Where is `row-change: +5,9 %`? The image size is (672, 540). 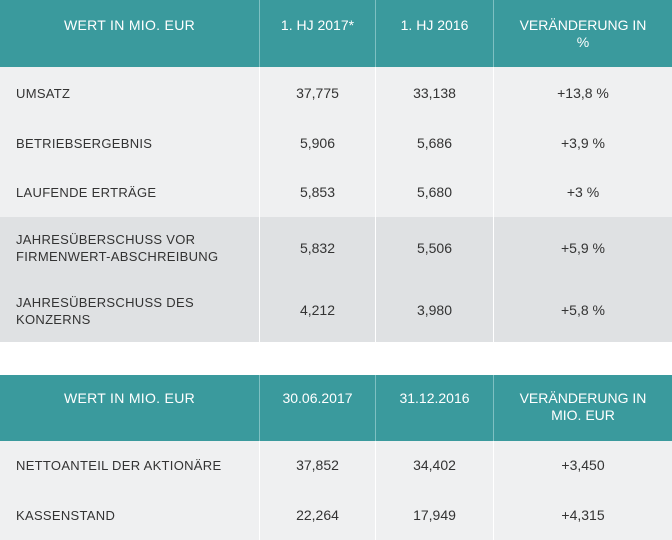 row-change: +5,9 % is located at coordinates (582, 248).